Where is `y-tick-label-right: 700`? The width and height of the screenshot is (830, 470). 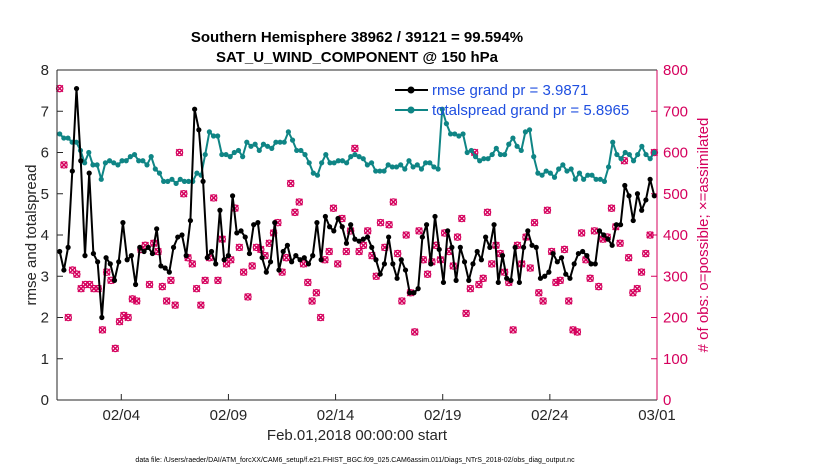 y-tick-label-right: 700 is located at coordinates (675, 111).